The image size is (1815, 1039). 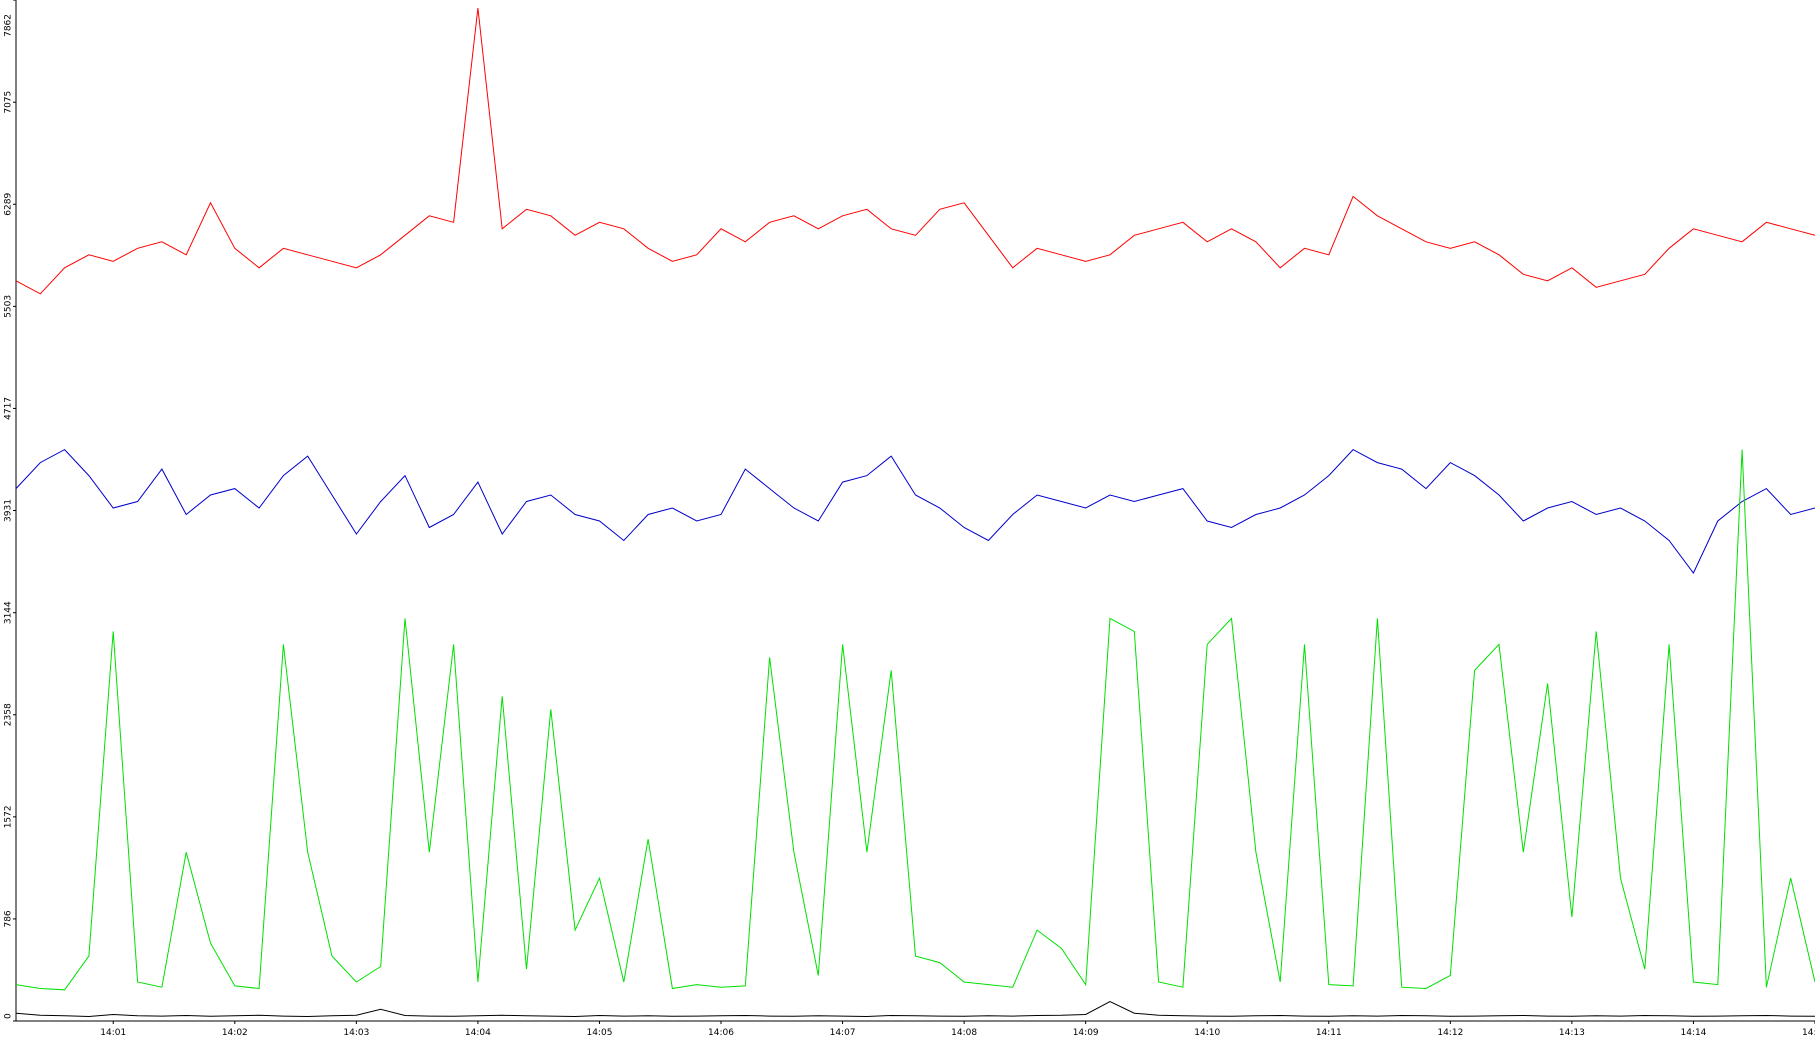 What do you see at coordinates (478, 1033) in the screenshot?
I see `x-tick-label: 14:04` at bounding box center [478, 1033].